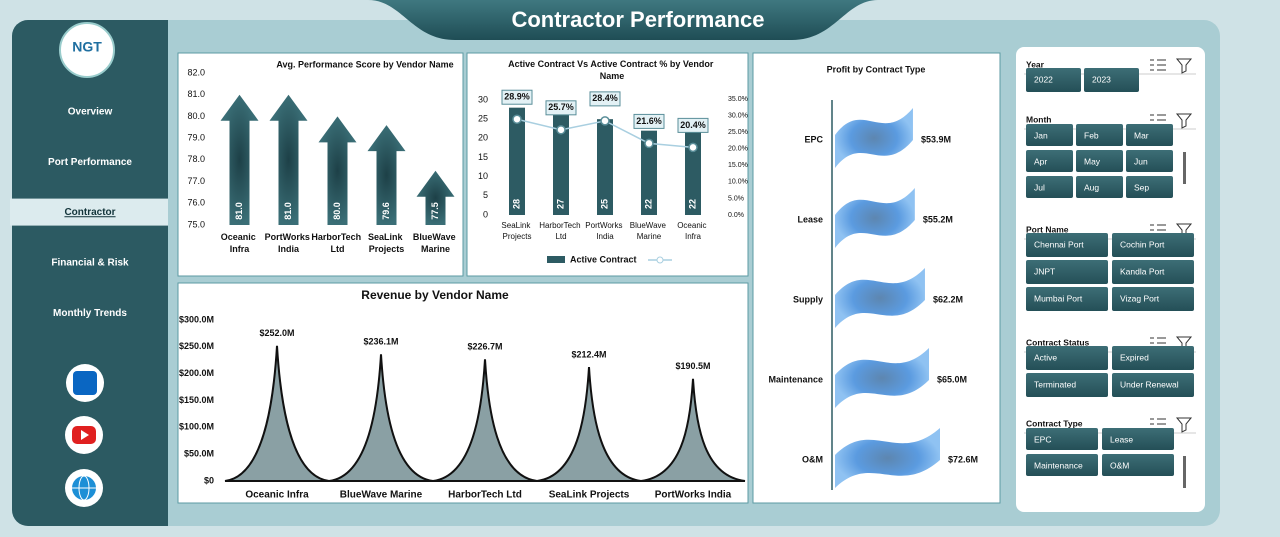 Image resolution: width=1280 pixels, height=537 pixels. Describe the element at coordinates (1142, 271) in the screenshot. I see `slicer-item: Kandla Port` at that location.